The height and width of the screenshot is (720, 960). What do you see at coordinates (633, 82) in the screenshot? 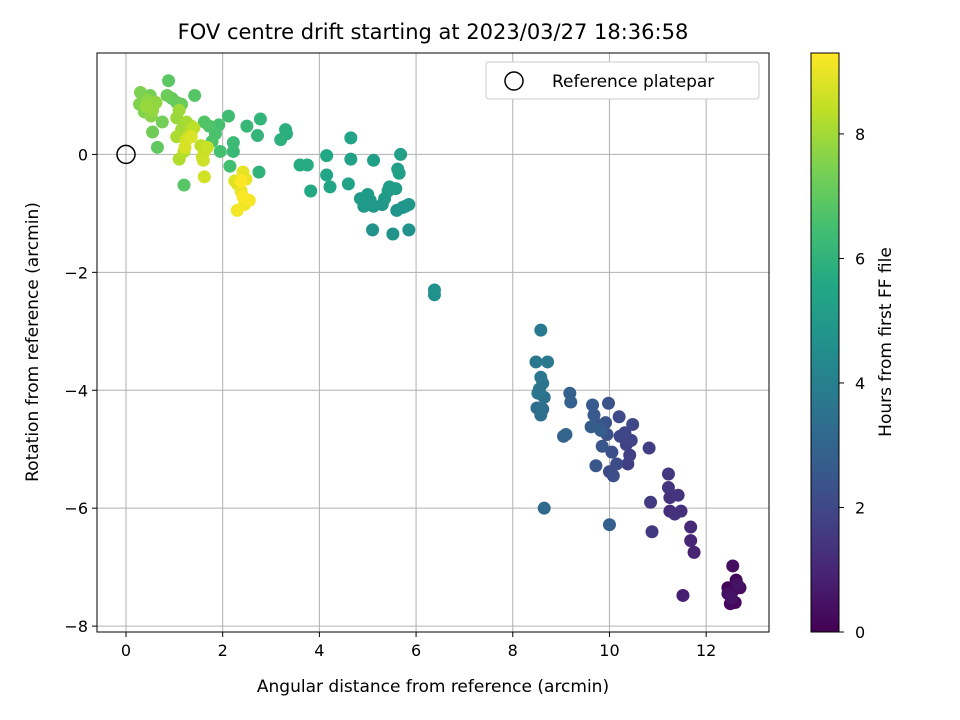
I see `legend-entry-reference-platepar: Reference platepar` at bounding box center [633, 82].